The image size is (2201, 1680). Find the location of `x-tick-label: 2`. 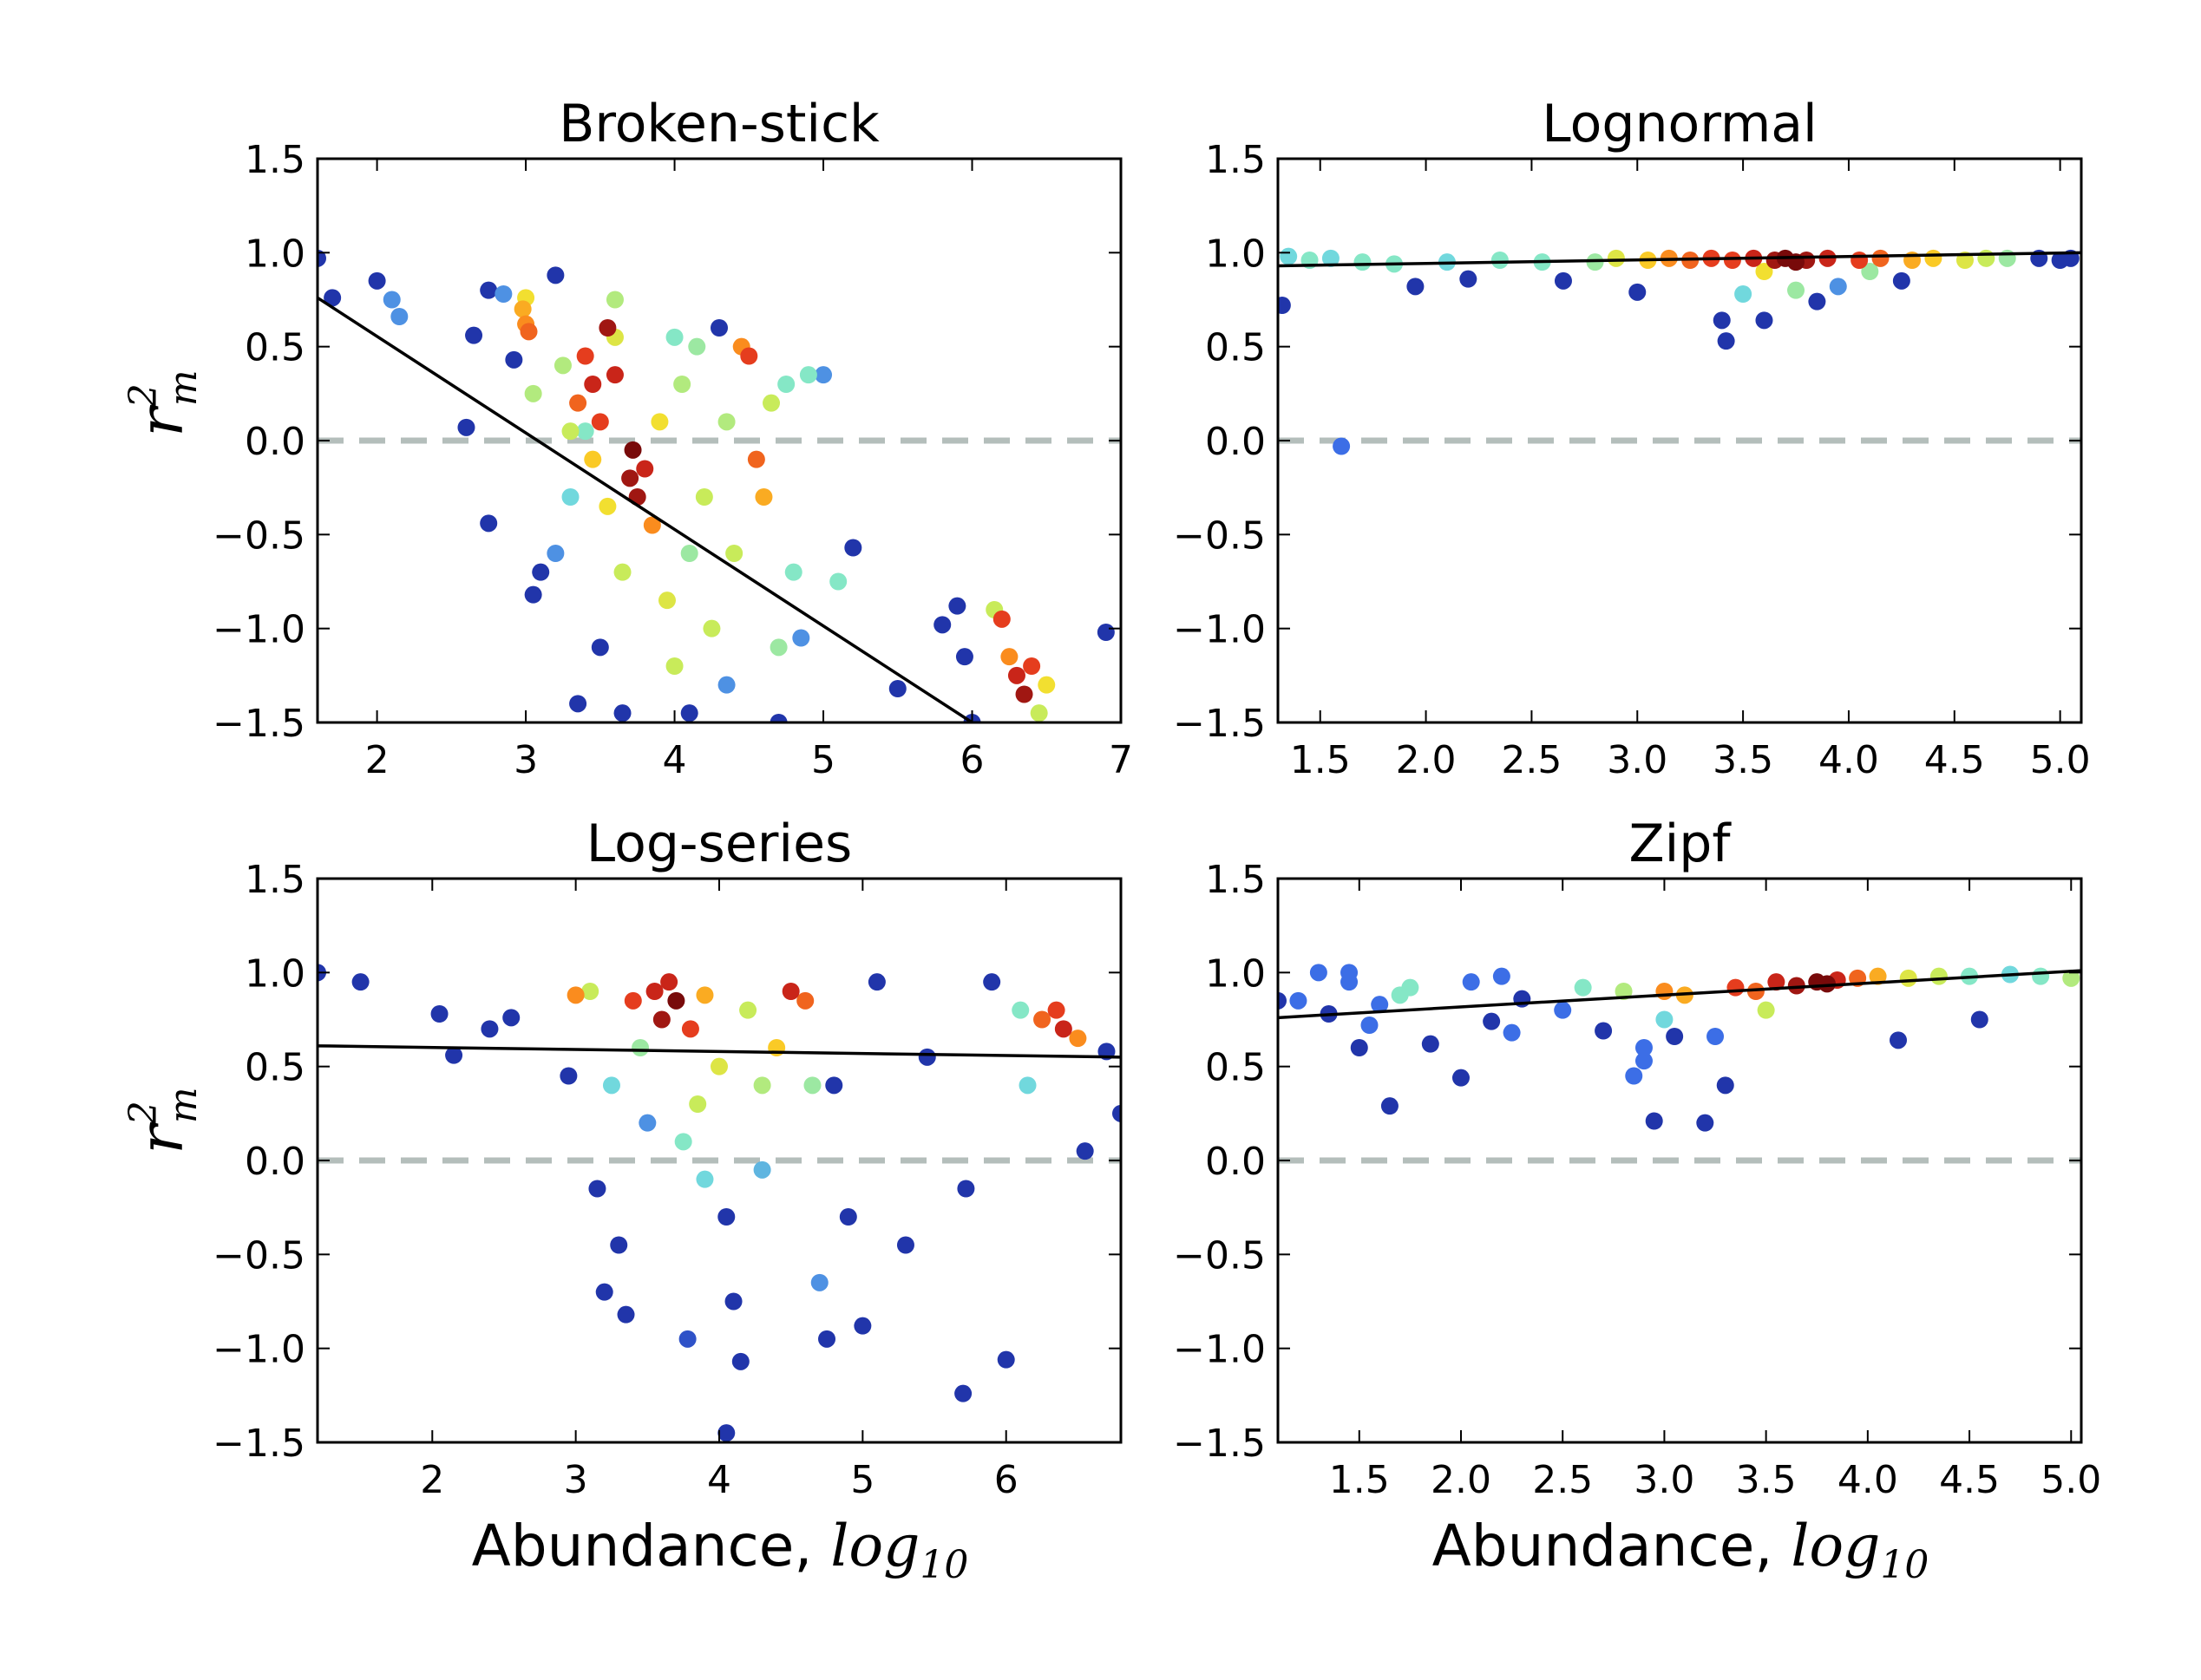

x-tick-label: 2 is located at coordinates (377, 760).